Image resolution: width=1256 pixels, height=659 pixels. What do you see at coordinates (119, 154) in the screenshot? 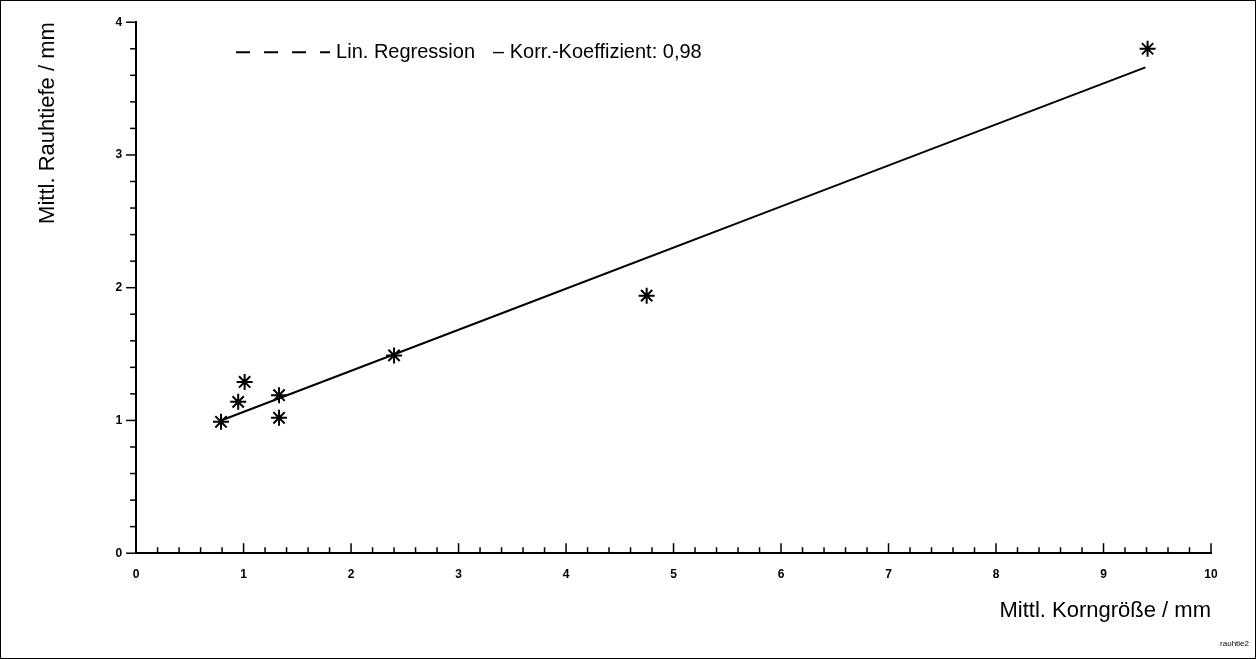
I see `y-tick-label: 3` at bounding box center [119, 154].